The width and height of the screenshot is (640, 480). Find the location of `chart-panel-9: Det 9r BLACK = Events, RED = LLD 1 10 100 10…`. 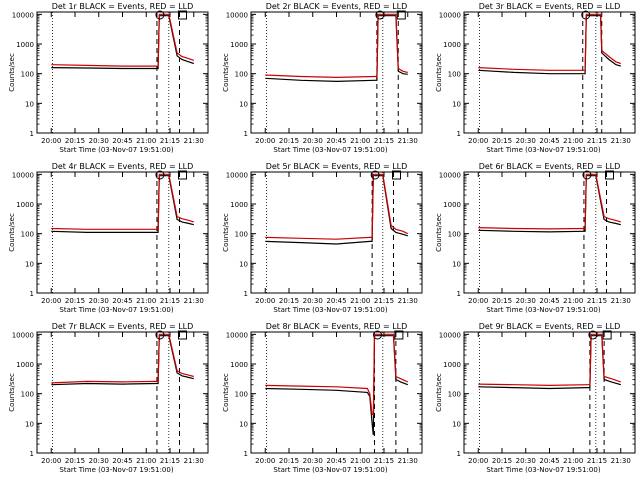

chart-panel-9: Det 9r BLACK = Events, RED = LLD 1 10 100 10… is located at coordinates (535, 398).